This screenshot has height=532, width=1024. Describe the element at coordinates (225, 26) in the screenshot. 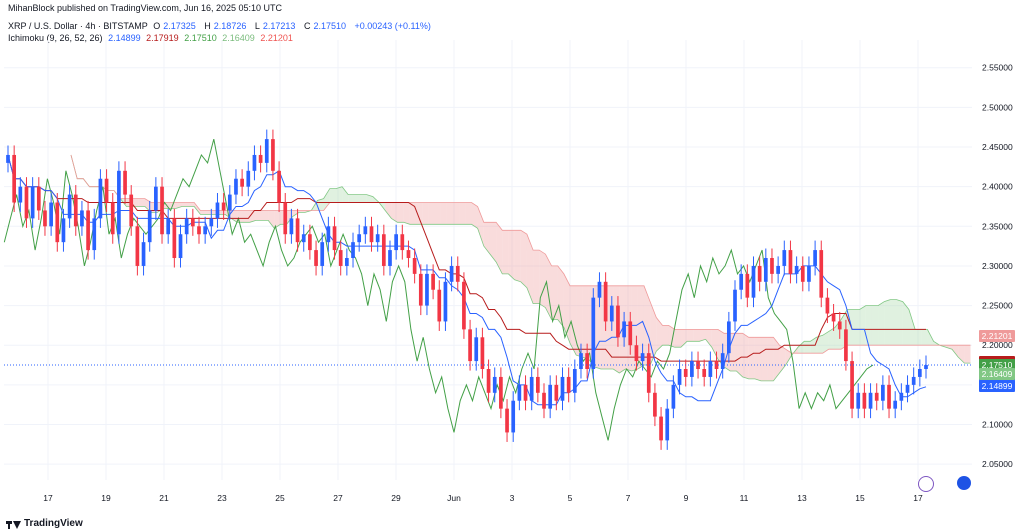

I see `high-value: H 2.18726` at that location.